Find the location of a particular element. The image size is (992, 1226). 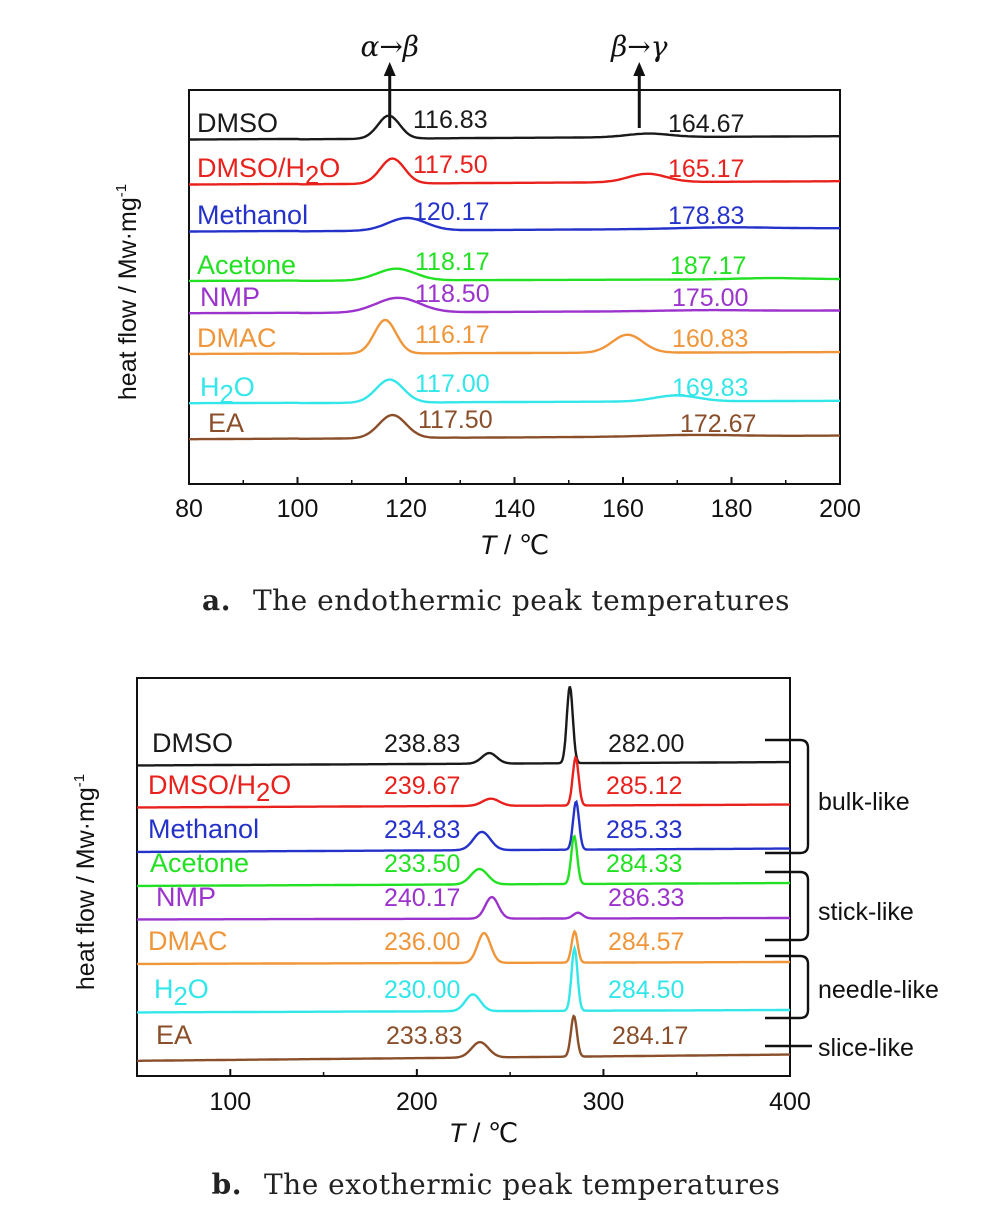

peak2-label-a-6: 169.83 is located at coordinates (710, 388).